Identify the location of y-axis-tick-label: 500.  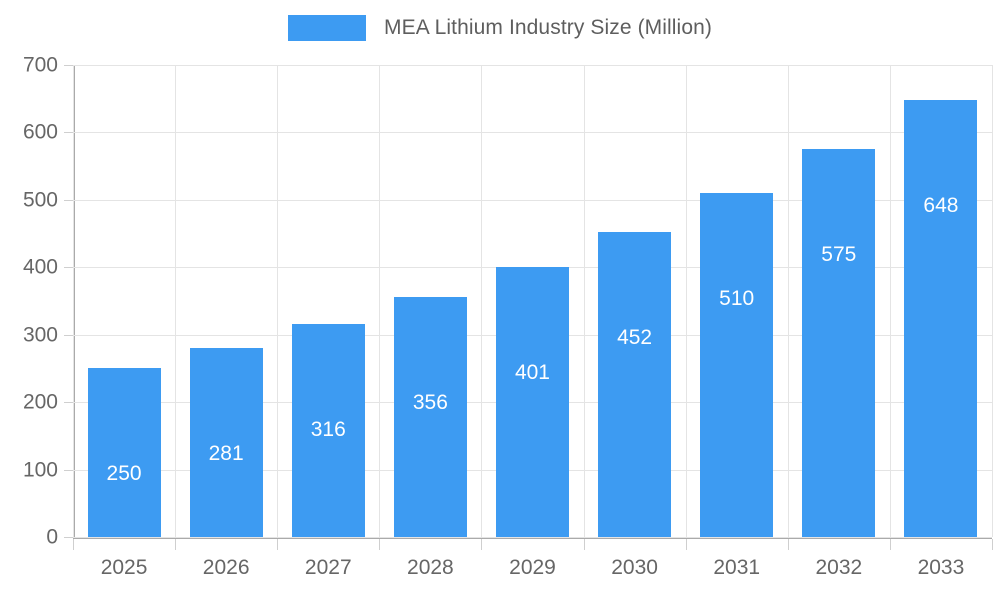
(40, 200).